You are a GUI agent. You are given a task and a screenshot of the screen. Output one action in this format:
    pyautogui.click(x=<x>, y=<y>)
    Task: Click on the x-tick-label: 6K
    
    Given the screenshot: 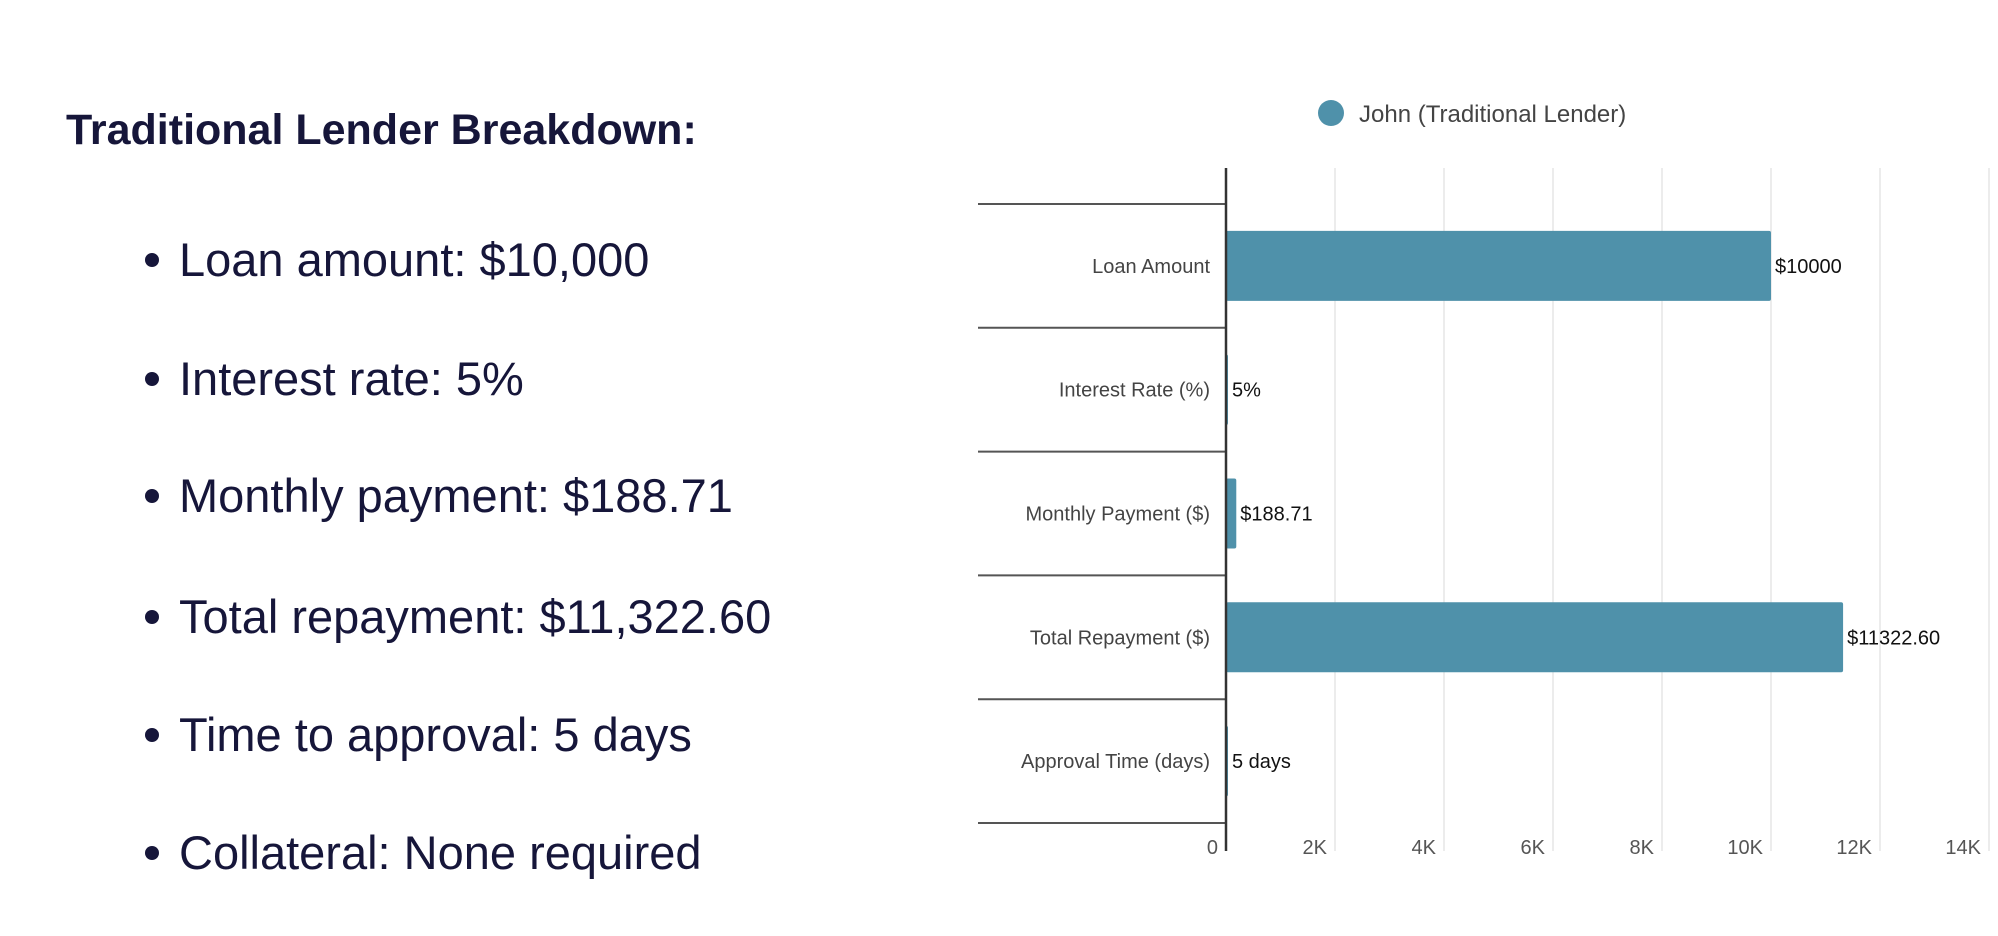 What is the action you would take?
    pyautogui.click(x=1533, y=848)
    